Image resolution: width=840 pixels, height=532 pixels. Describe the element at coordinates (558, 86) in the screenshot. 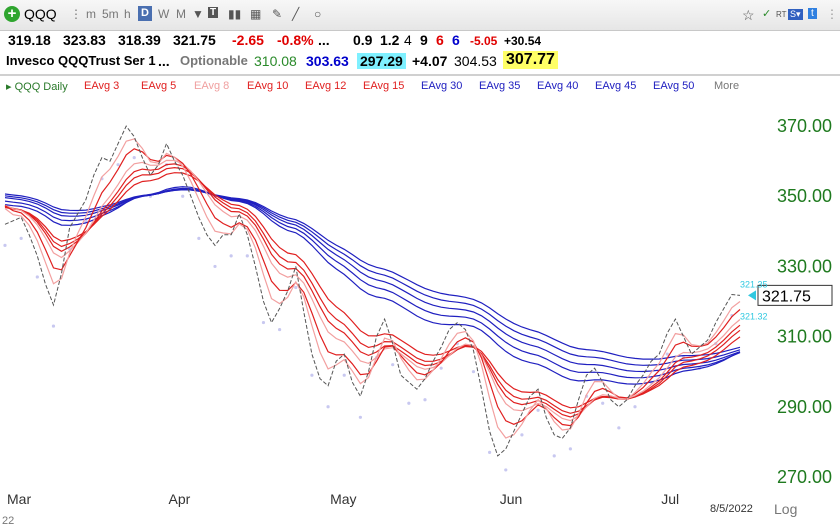

I see `legend-eavg-40: EAvg 40` at that location.